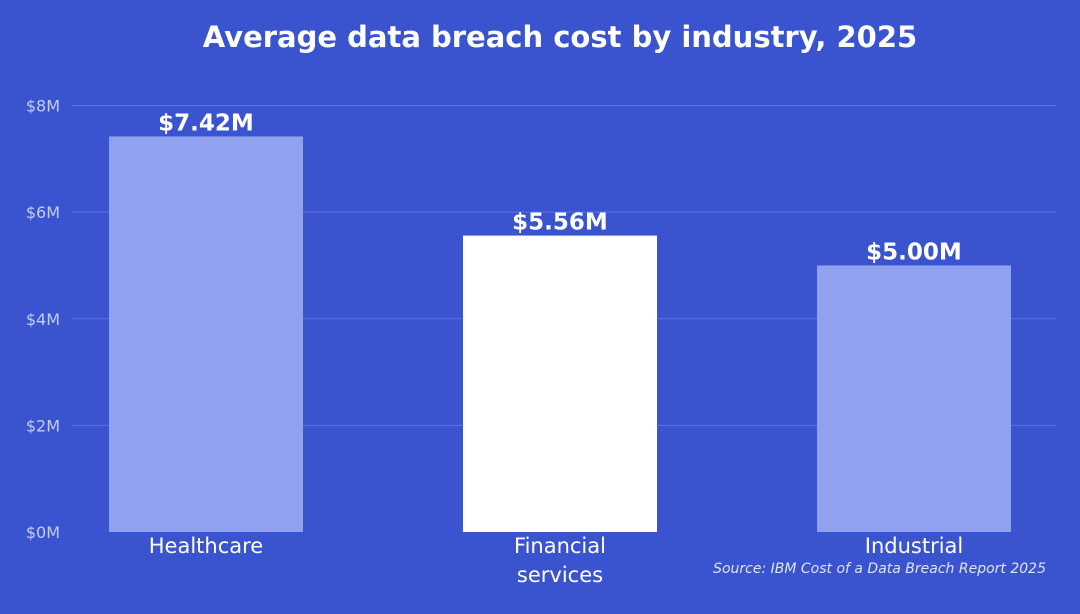 This screenshot has width=1080, height=614. Describe the element at coordinates (43, 425) in the screenshot. I see `y-tick-label: $2M` at that location.